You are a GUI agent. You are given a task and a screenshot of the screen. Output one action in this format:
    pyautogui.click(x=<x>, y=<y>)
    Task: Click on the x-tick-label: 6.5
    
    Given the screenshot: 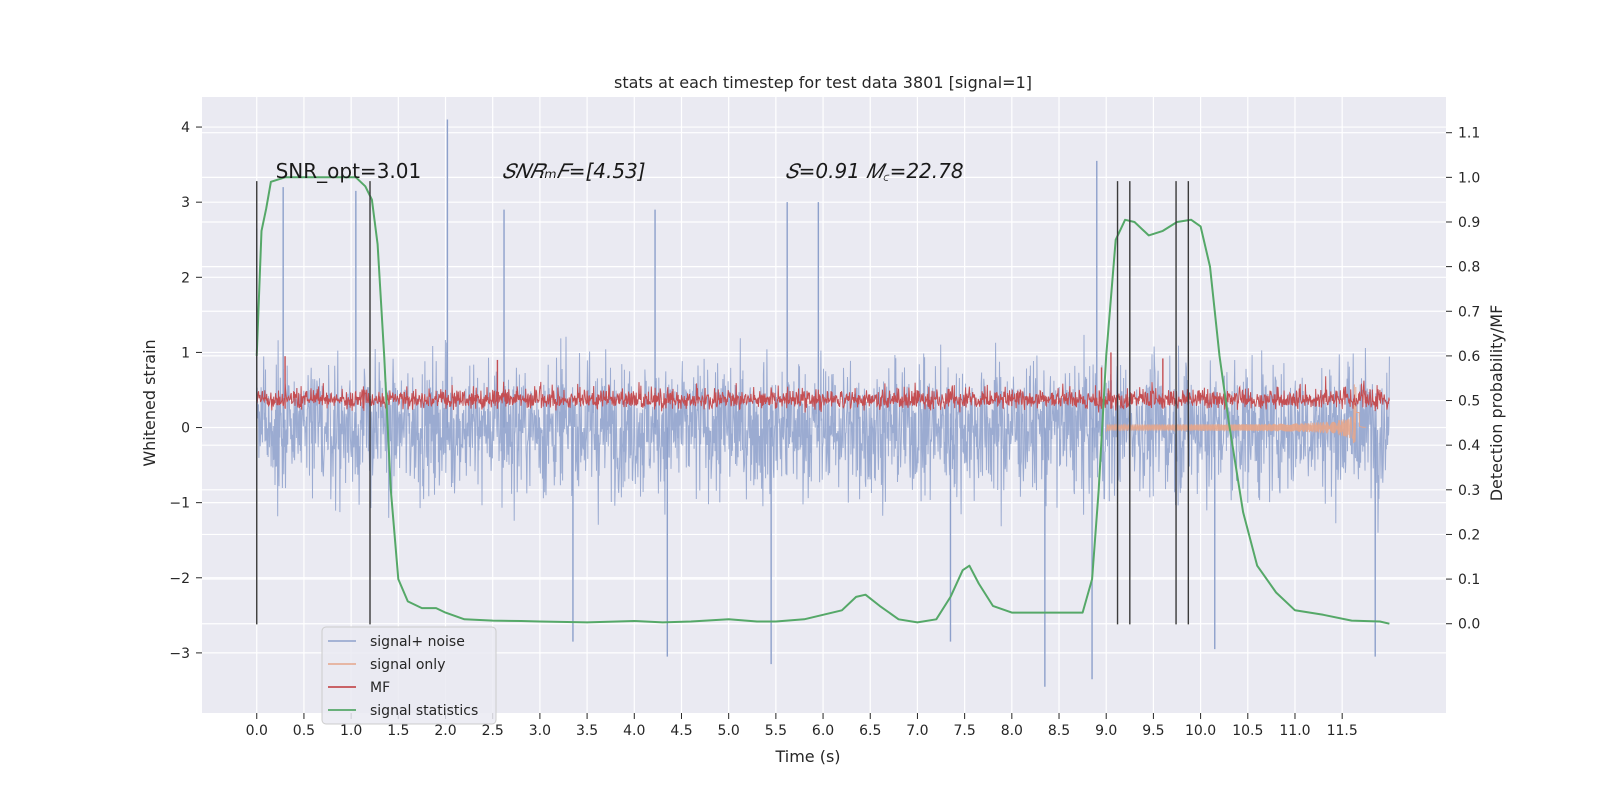 What is the action you would take?
    pyautogui.click(x=870, y=731)
    